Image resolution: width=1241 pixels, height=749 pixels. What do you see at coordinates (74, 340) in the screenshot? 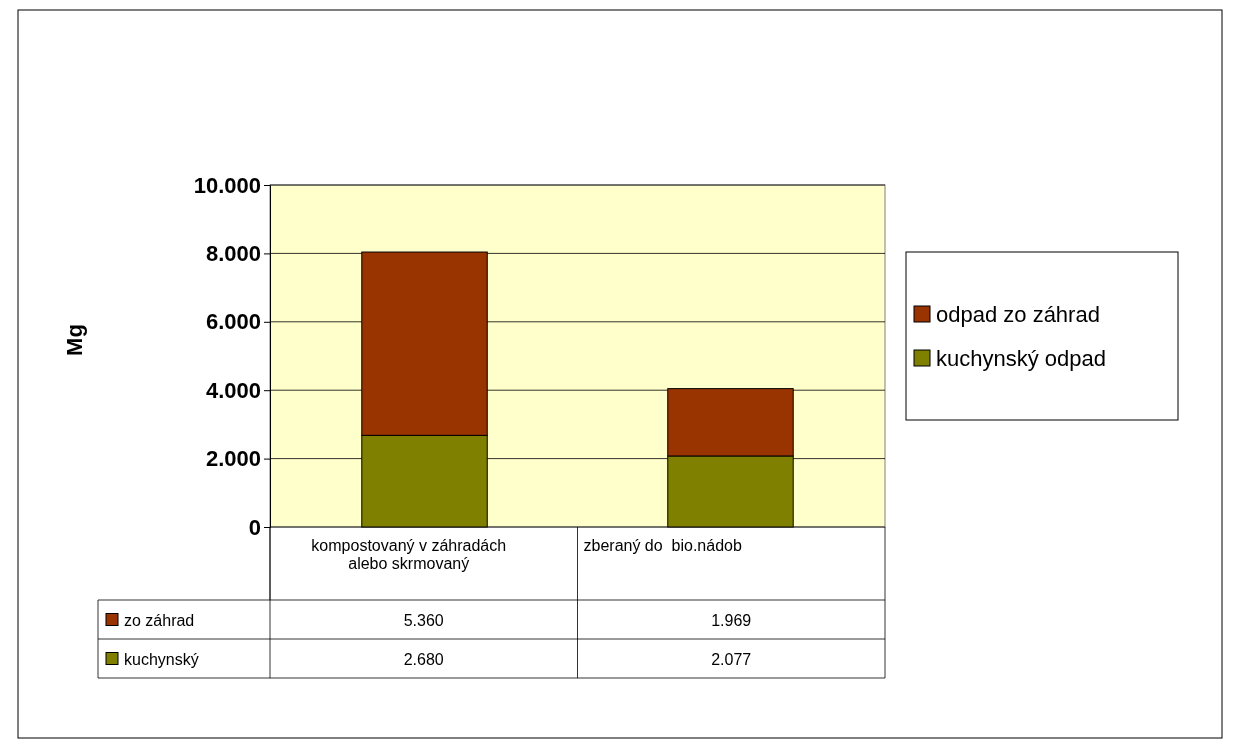
I see `y-axis-title: Mg` at bounding box center [74, 340].